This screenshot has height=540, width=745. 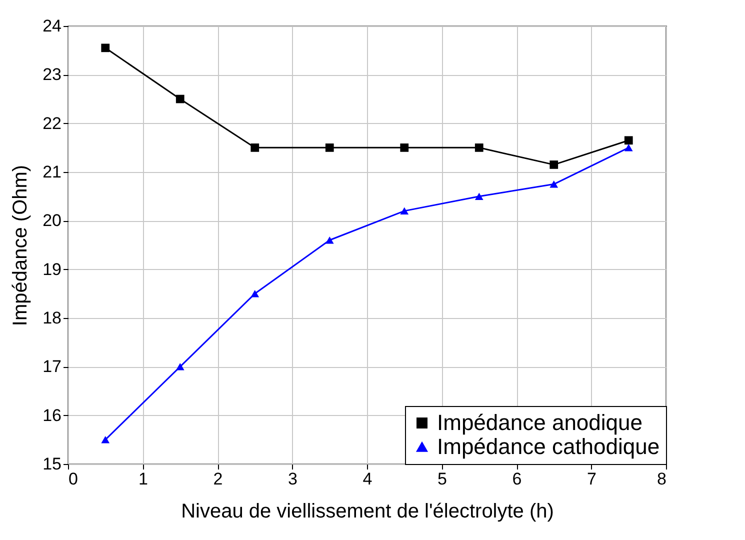 What do you see at coordinates (52, 269) in the screenshot?
I see `y-tick-label: 19` at bounding box center [52, 269].